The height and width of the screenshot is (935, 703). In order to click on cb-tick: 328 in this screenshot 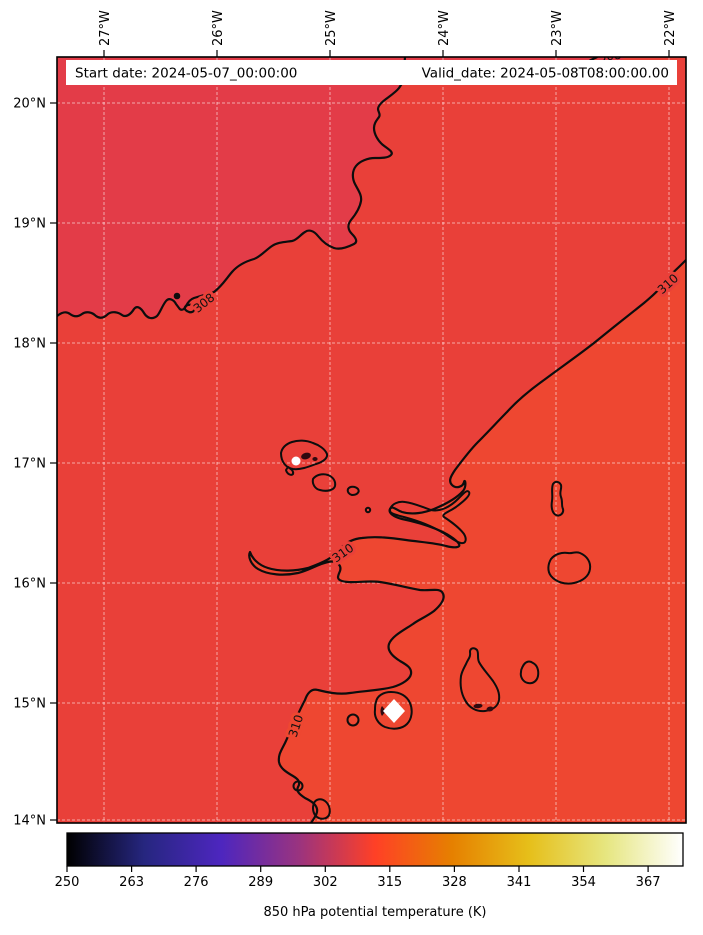, I will do `click(454, 882)`.